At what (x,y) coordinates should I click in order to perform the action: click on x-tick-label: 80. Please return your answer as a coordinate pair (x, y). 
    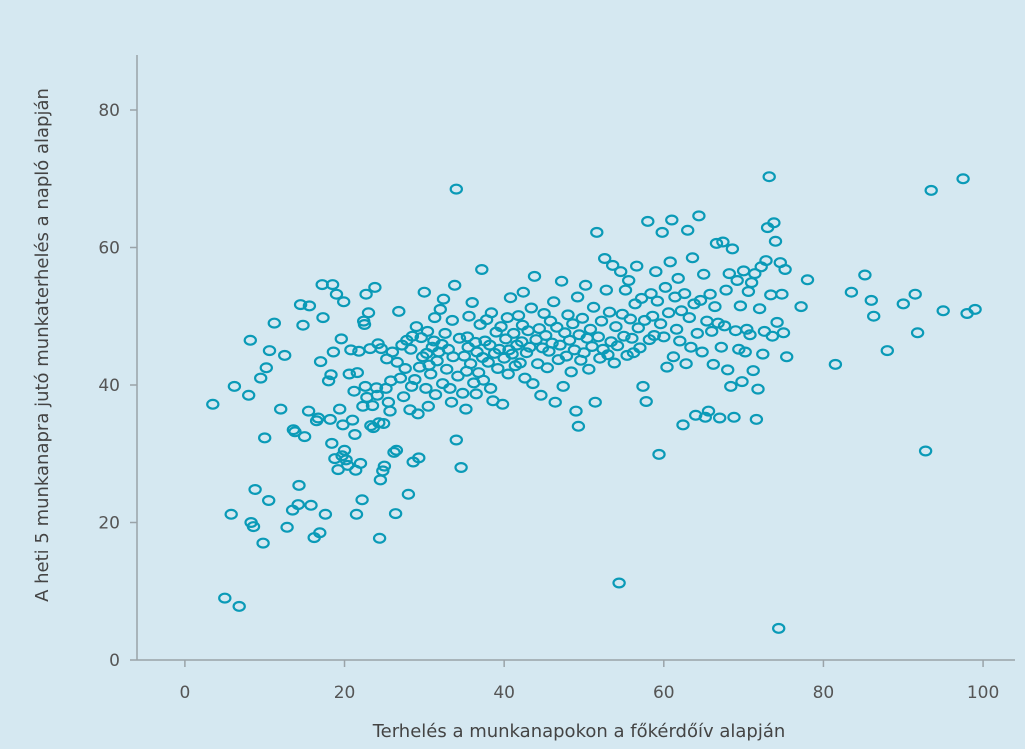
    Looking at the image, I should click on (824, 693).